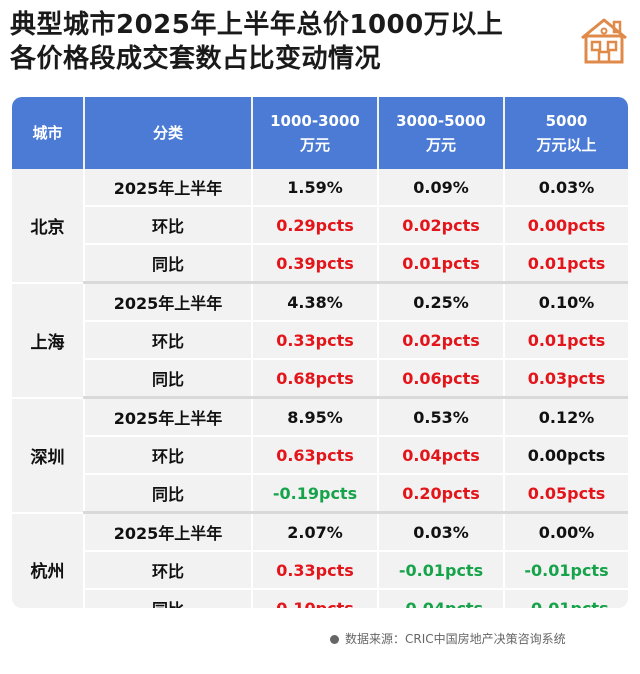 This screenshot has height=674, width=640. Describe the element at coordinates (48, 455) in the screenshot. I see `city-cell: 深圳` at that location.